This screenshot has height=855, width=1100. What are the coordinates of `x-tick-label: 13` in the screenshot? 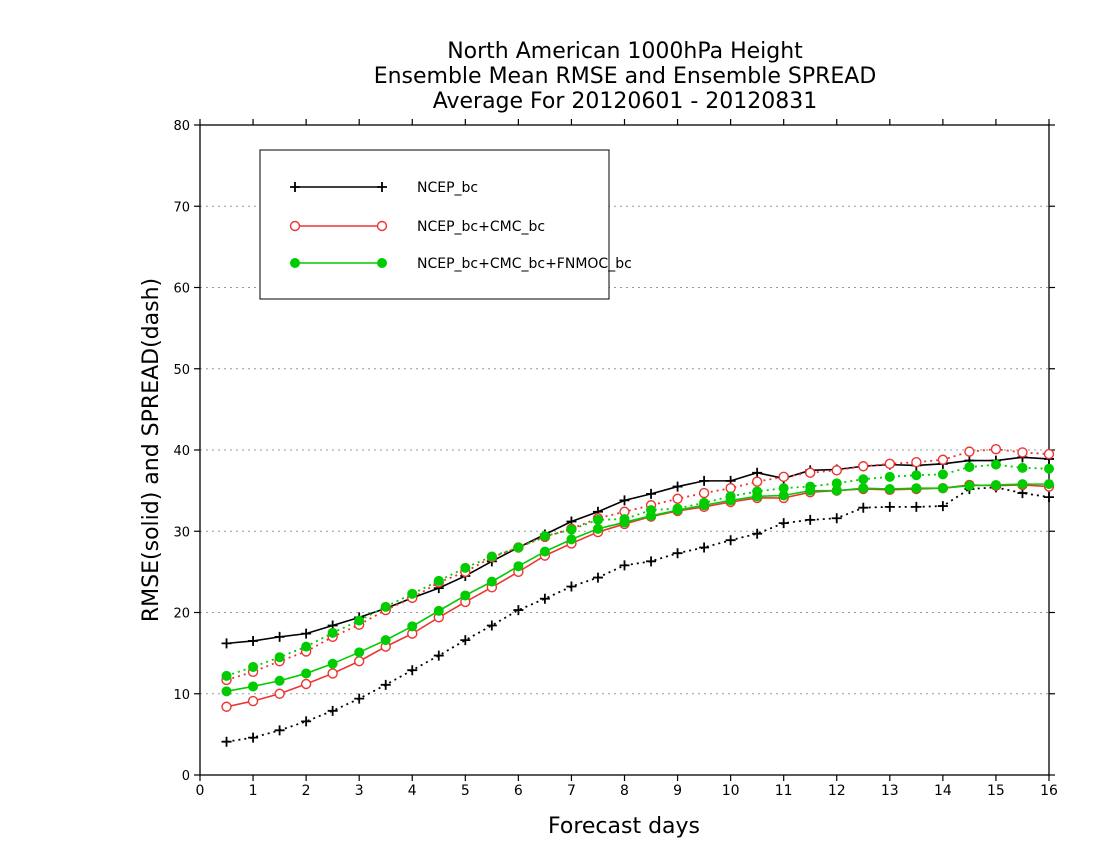 It's located at (890, 791).